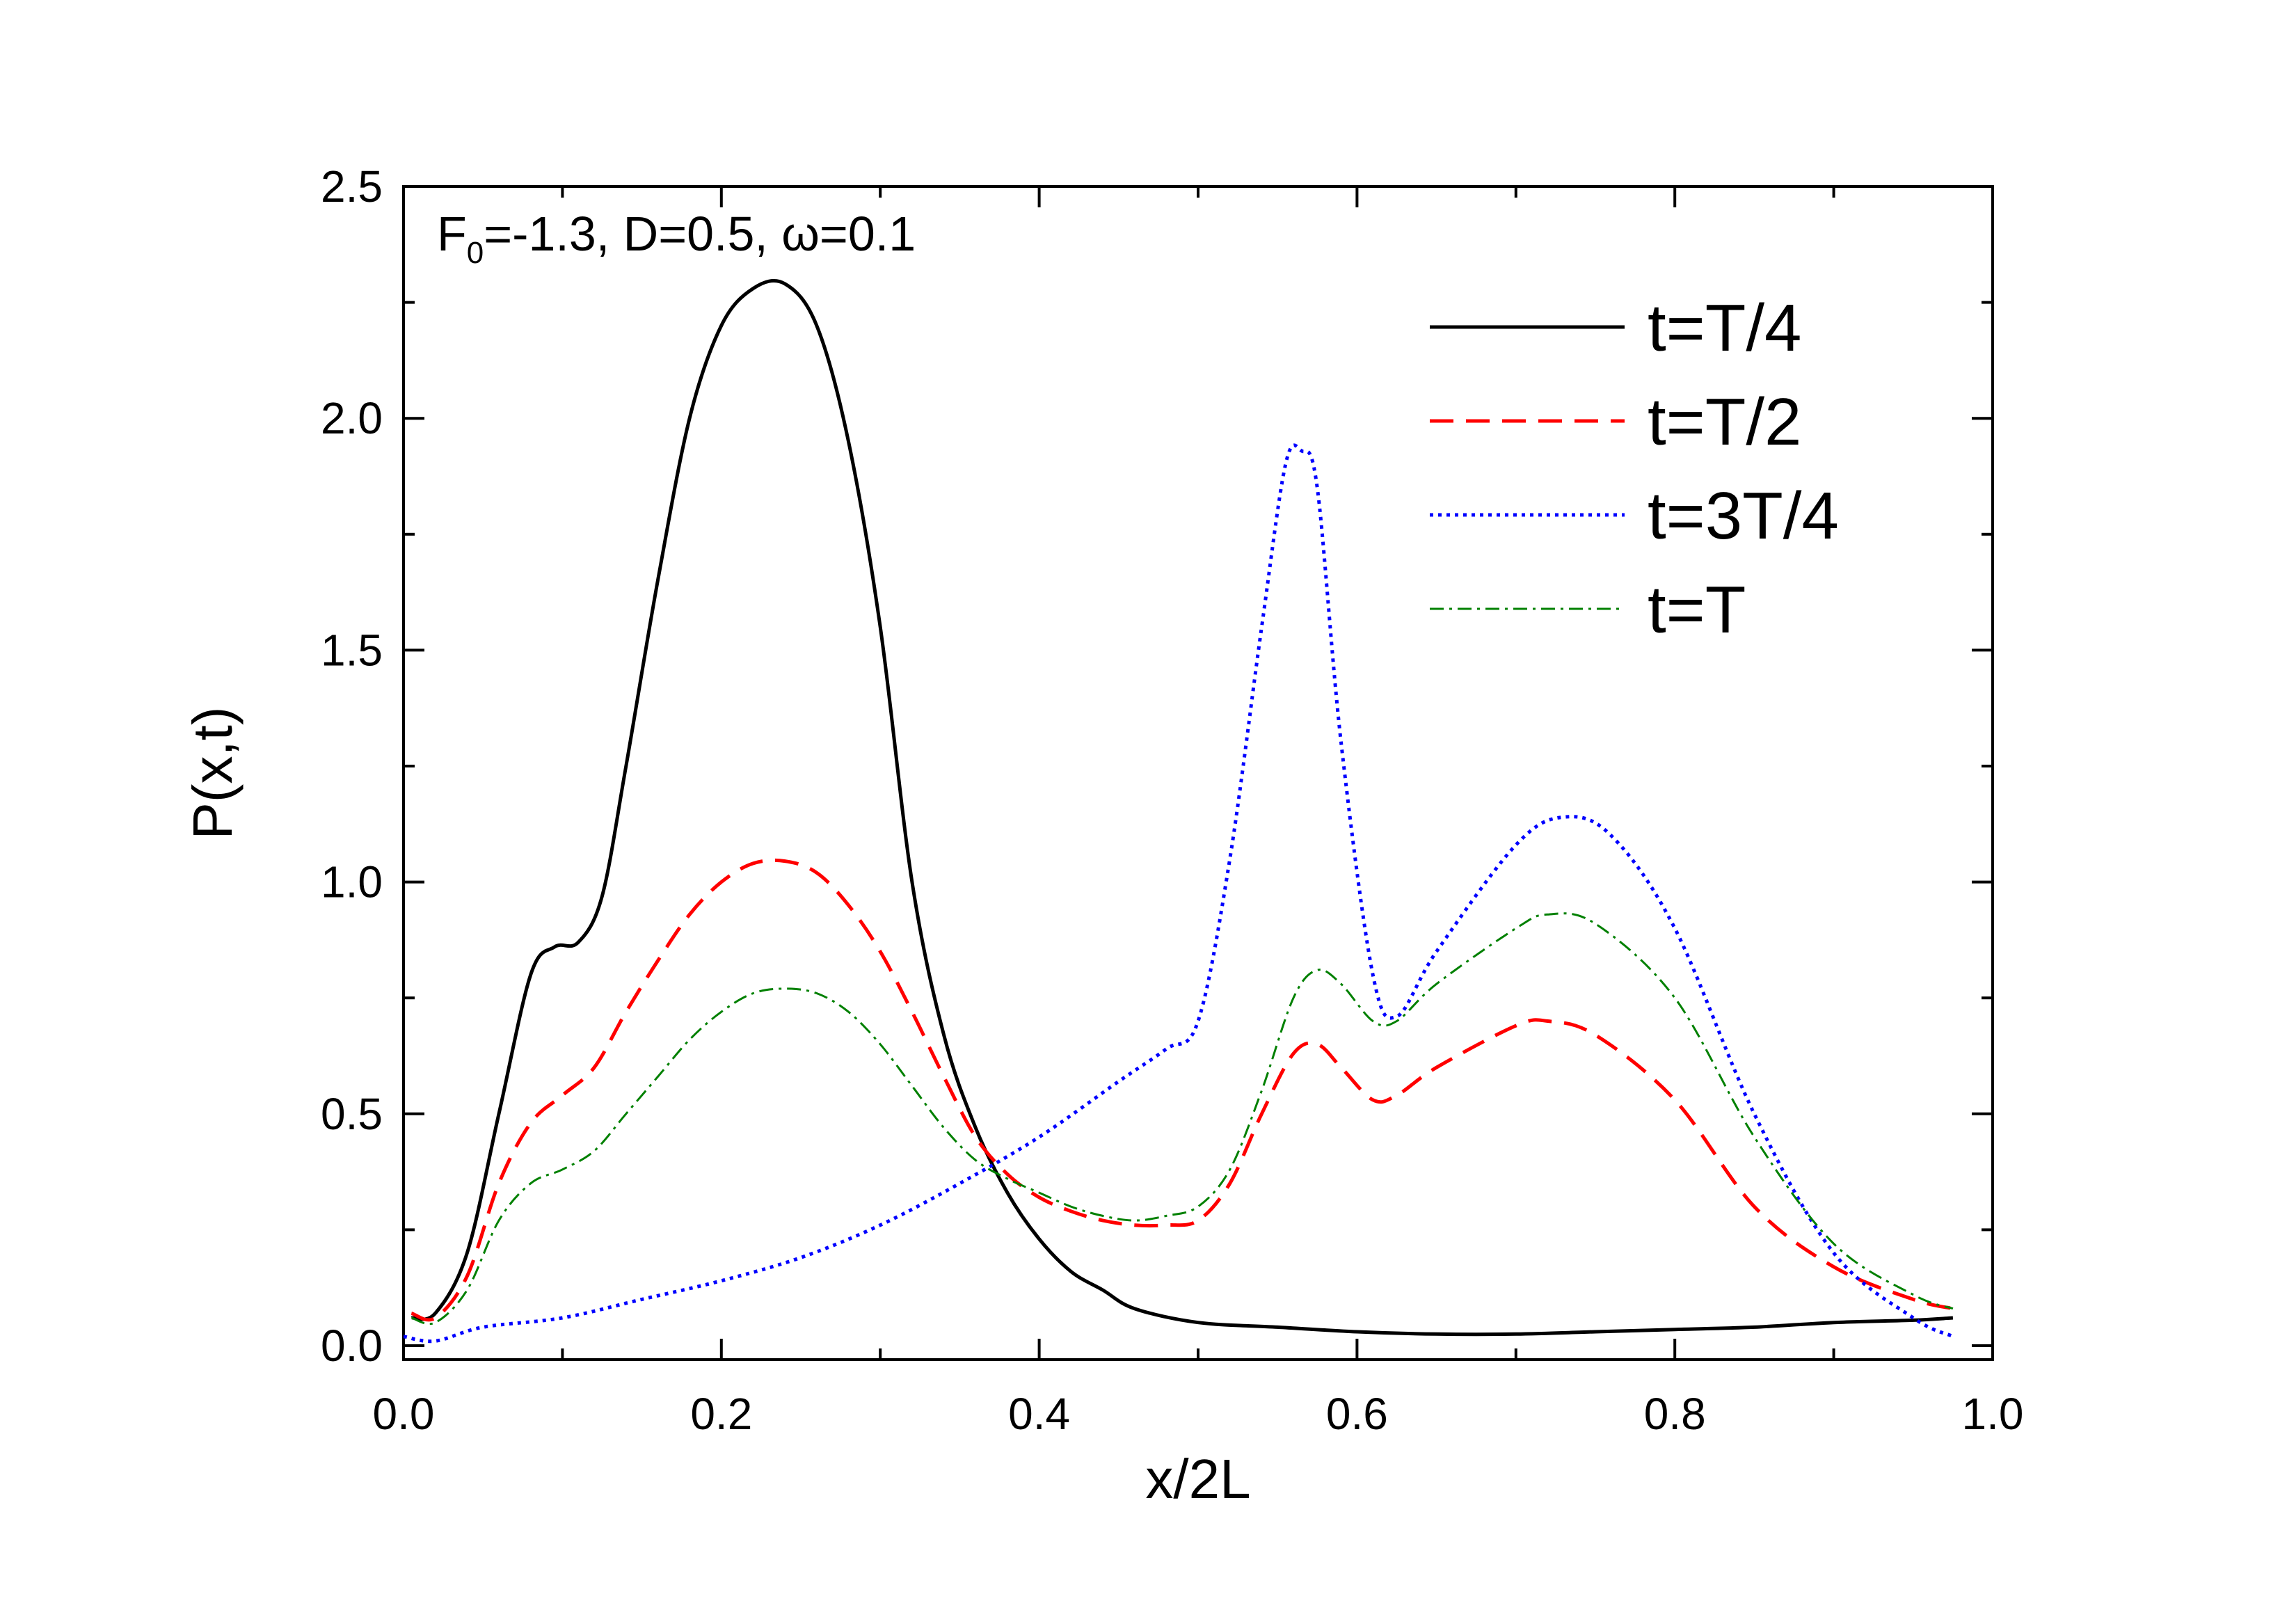 Image resolution: width=2296 pixels, height=1624 pixels. I want to click on y-tick-label: 1.0, so click(352, 882).